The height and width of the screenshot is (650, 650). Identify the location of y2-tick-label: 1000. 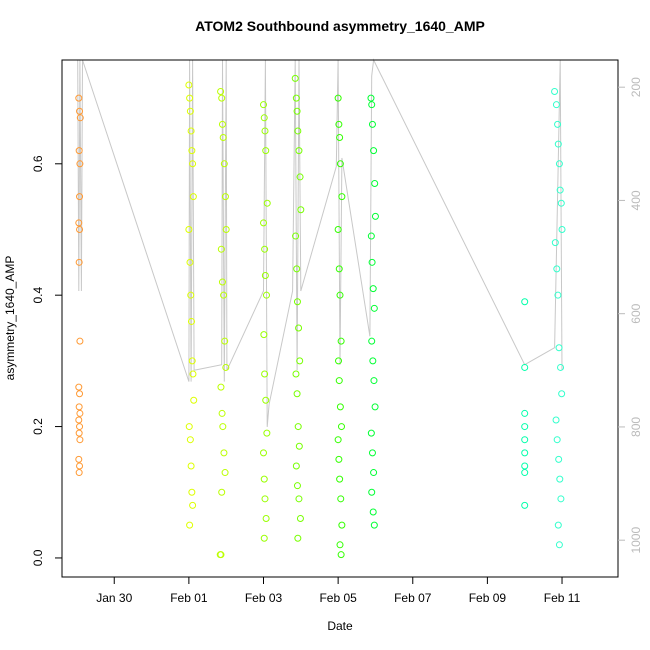
(636, 540).